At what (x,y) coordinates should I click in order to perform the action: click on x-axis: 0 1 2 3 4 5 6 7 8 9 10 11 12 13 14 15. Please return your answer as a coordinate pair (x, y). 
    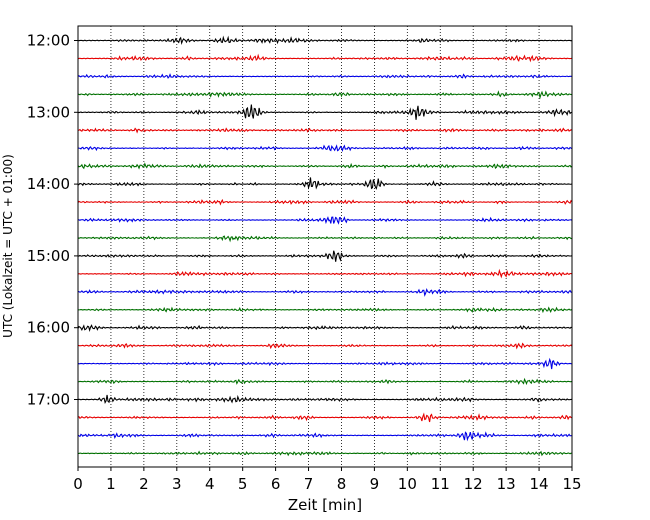
    Looking at the image, I should click on (327, 480).